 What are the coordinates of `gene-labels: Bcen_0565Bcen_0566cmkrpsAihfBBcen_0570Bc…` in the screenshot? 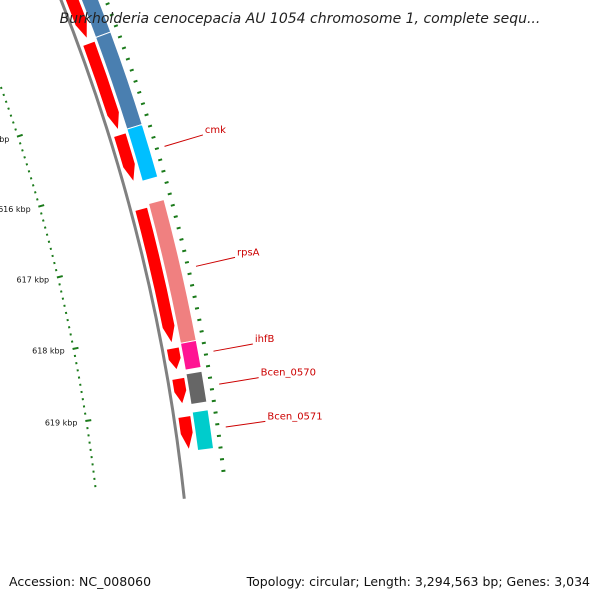 It's located at (243, 276).